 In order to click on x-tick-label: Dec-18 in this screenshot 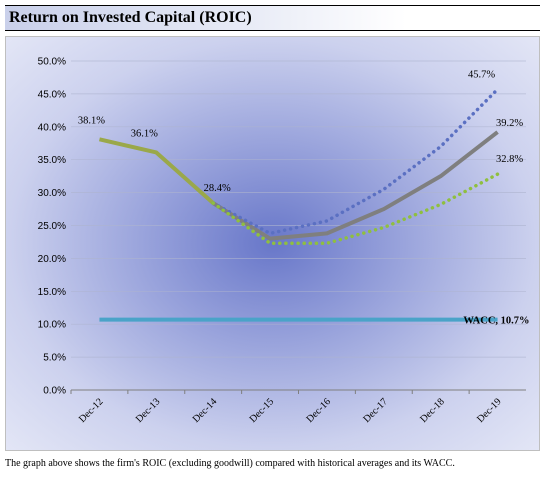, I will do `click(432, 410)`.